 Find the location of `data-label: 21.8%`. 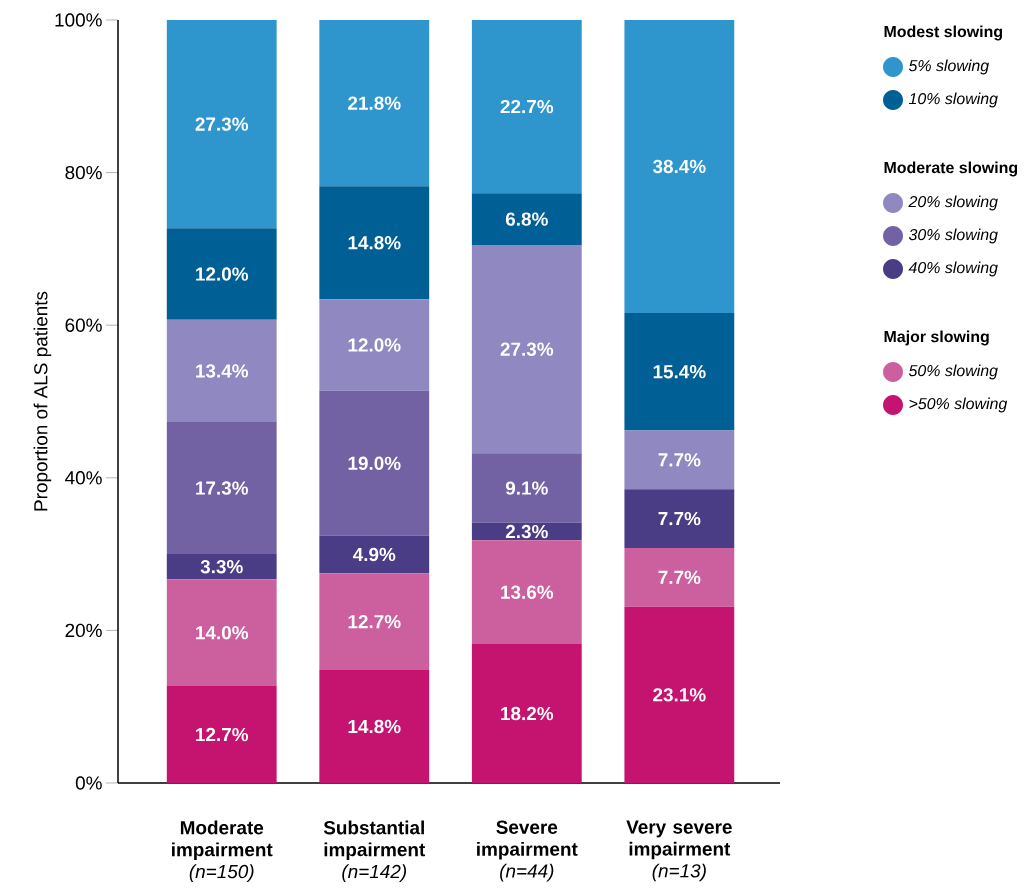

data-label: 21.8% is located at coordinates (374, 103).